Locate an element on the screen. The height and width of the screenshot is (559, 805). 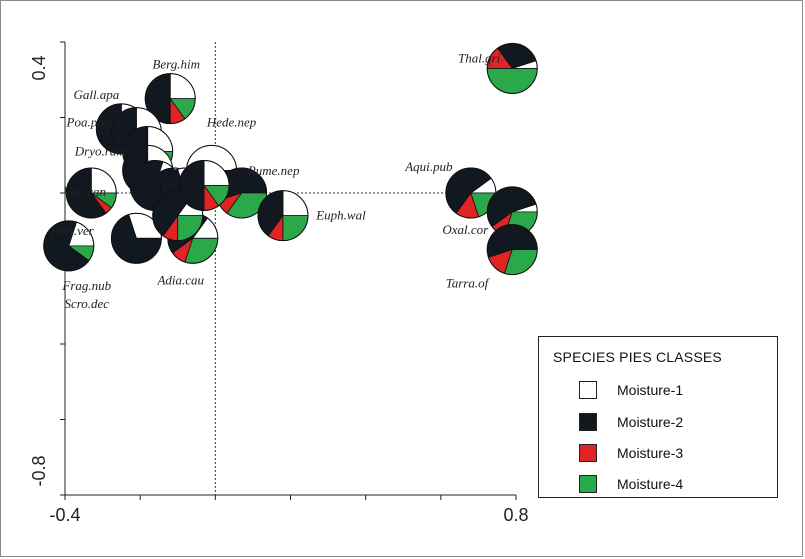
legend-title: SPECIES PIES CLASSES is located at coordinates (637, 357).